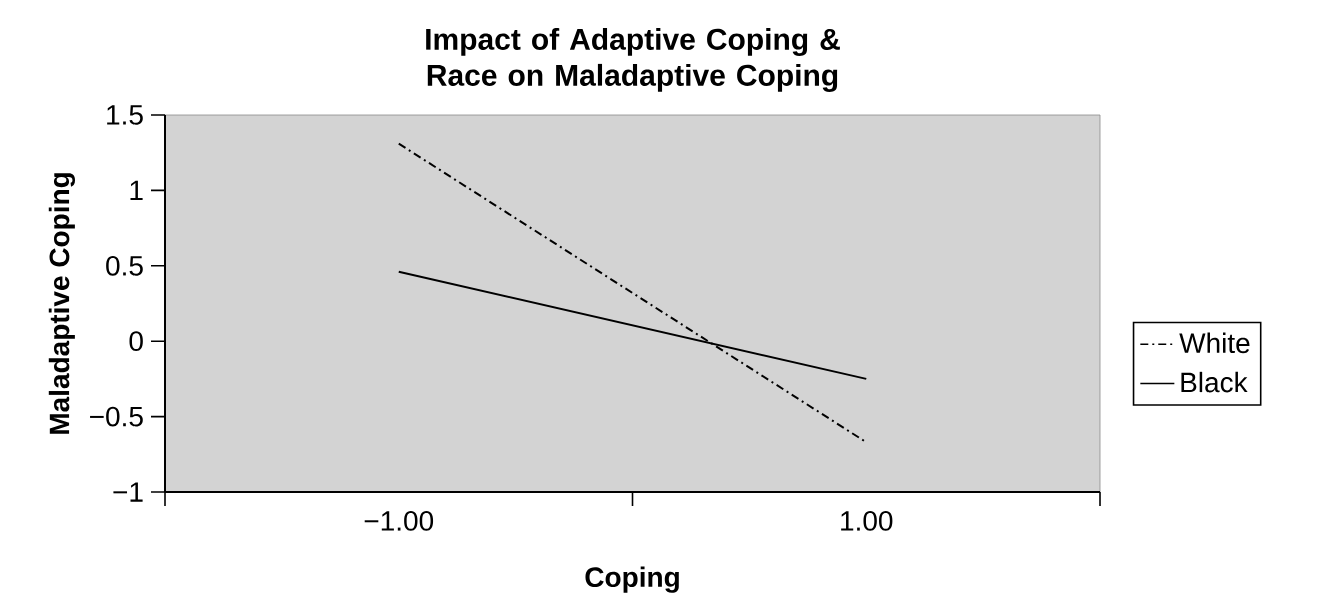 This screenshot has height=616, width=1344. Describe the element at coordinates (128, 492) in the screenshot. I see `y-tick-label: −1` at that location.